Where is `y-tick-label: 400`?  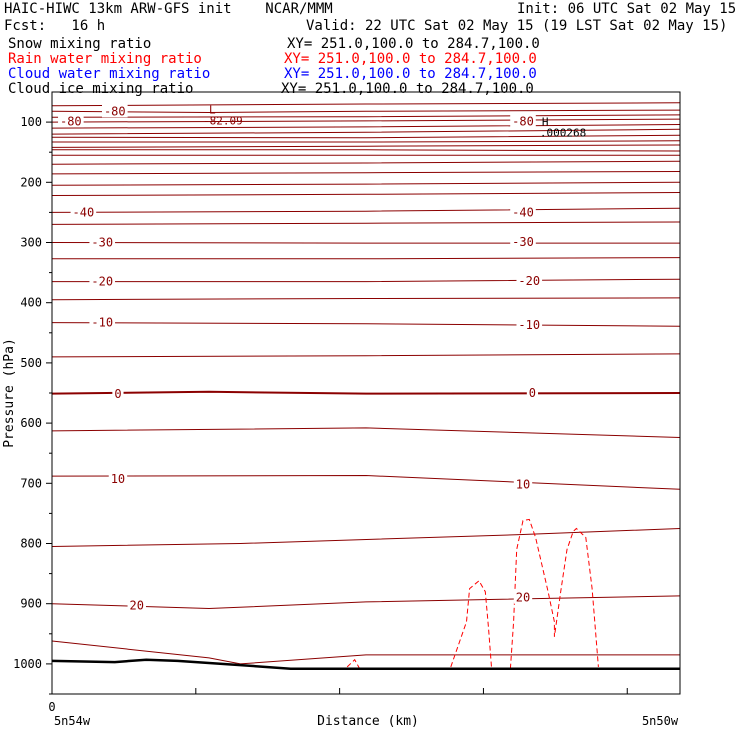
y-tick-label: 400 is located at coordinates (31, 303).